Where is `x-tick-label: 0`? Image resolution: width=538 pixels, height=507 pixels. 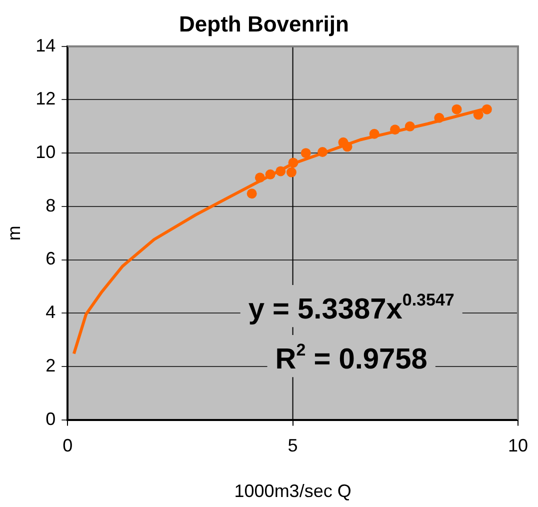
x-tick-label: 0 is located at coordinates (67, 446).